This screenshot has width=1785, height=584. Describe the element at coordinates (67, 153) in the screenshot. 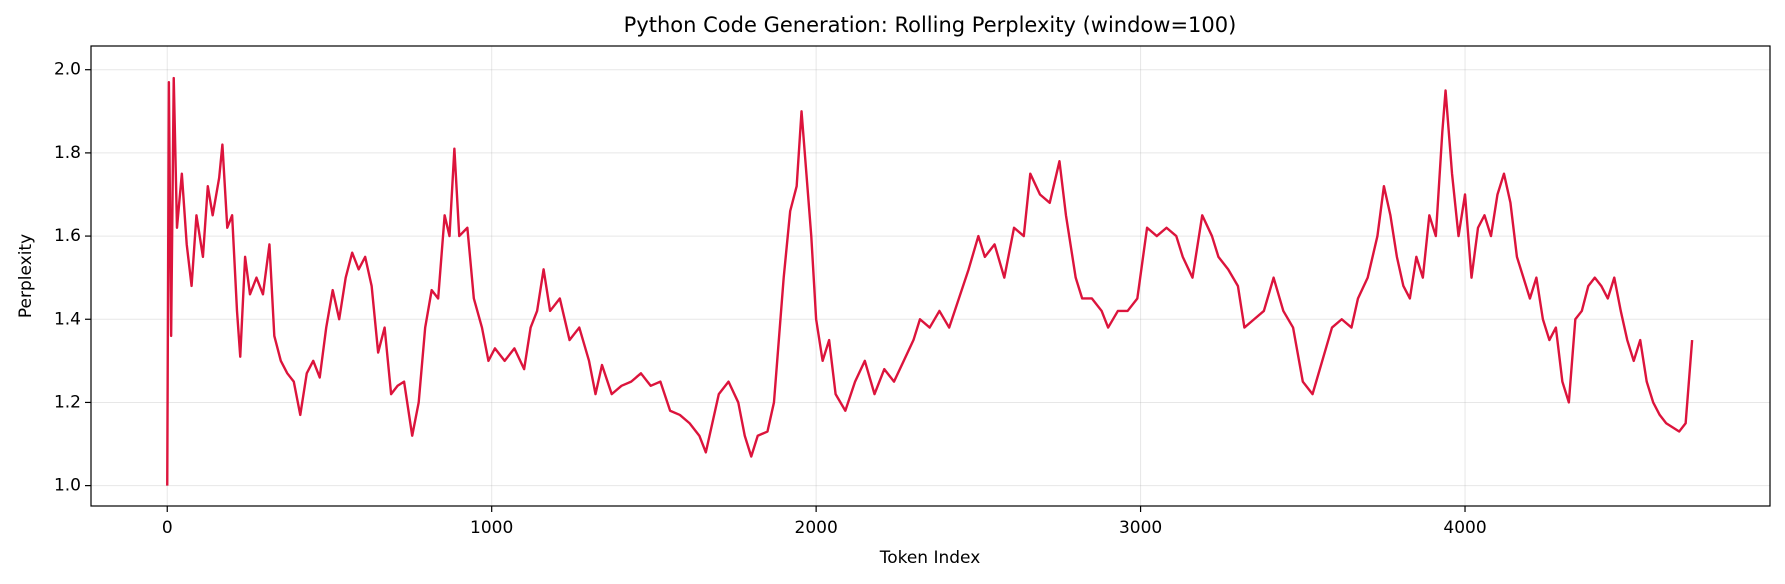

I see `y-tick-label: 1.8` at that location.